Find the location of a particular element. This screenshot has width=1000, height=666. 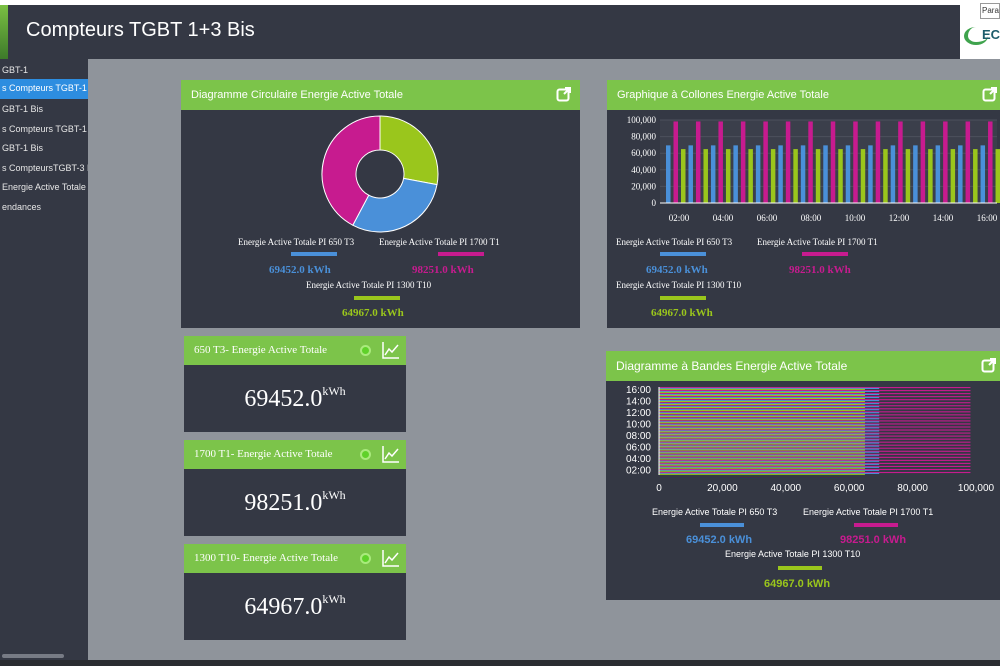

sidebar-item: s Compteurs TGBT-1 is located at coordinates (44, 129).